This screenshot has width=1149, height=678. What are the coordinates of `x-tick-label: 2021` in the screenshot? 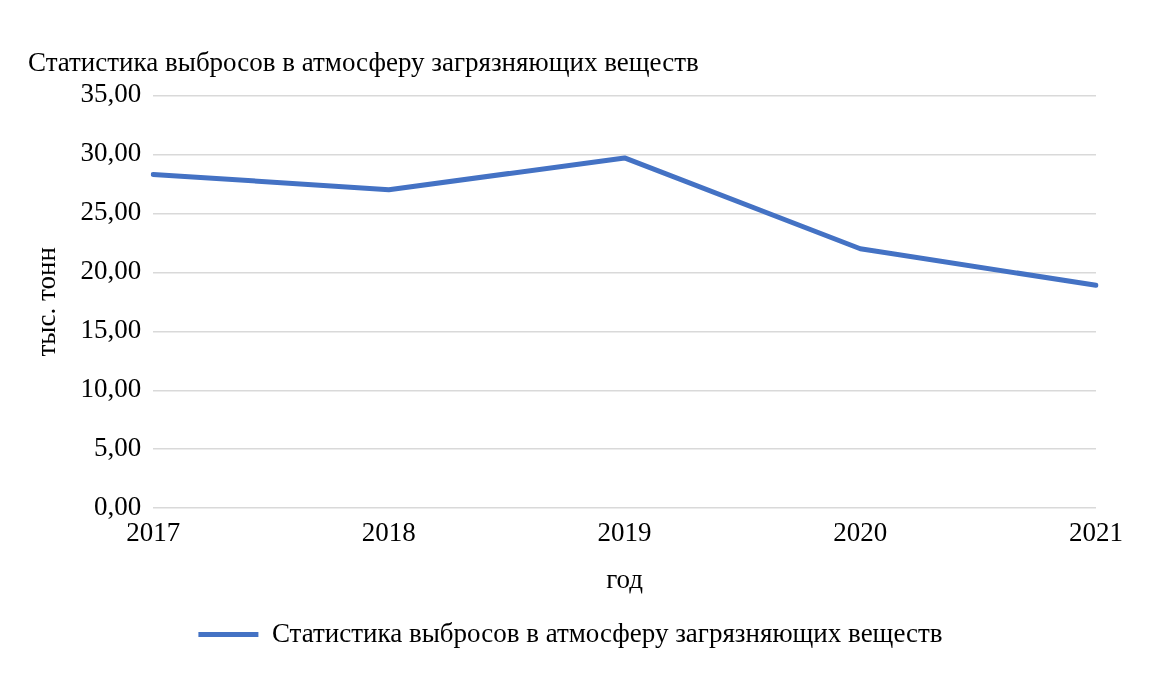 It's located at (1096, 532).